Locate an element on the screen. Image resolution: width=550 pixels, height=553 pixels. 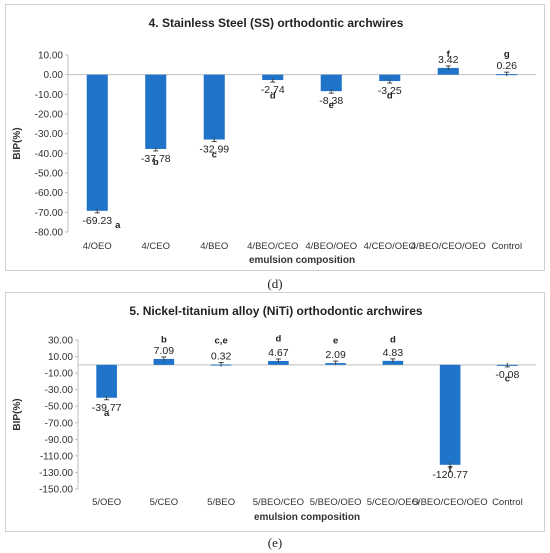
bar-4/OEO is located at coordinates (97, 142).